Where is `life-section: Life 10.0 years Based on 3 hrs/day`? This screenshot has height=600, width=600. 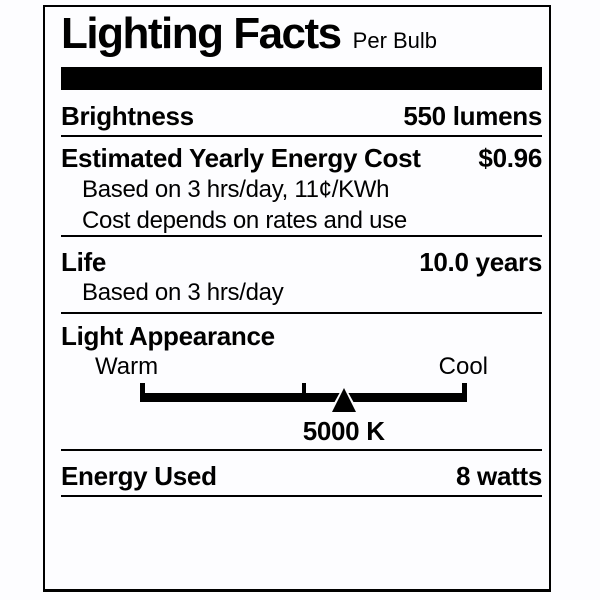
life-section: Life 10.0 years Based on 3 hrs/day is located at coordinates (301, 275).